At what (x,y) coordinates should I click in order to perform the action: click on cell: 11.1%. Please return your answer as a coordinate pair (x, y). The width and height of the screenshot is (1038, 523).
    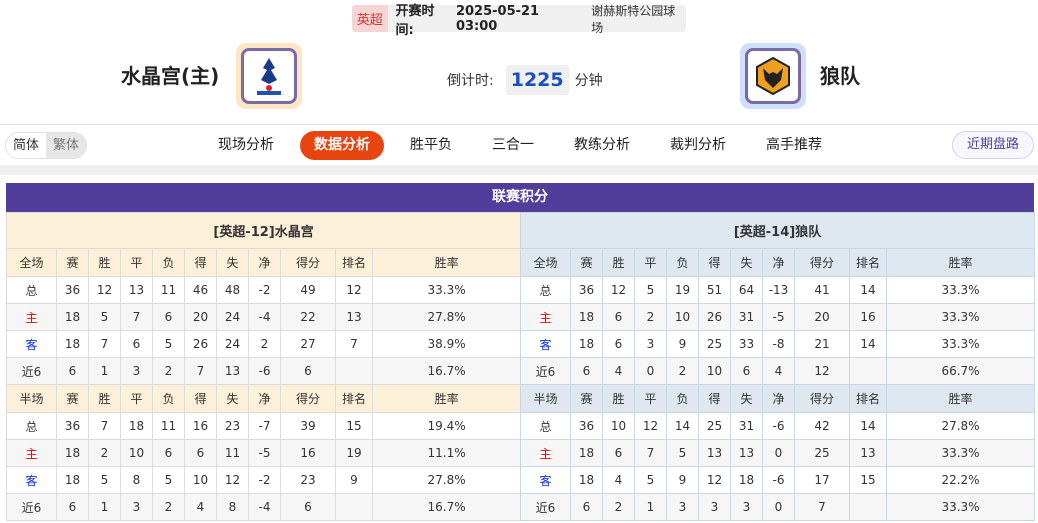
    Looking at the image, I should click on (446, 453).